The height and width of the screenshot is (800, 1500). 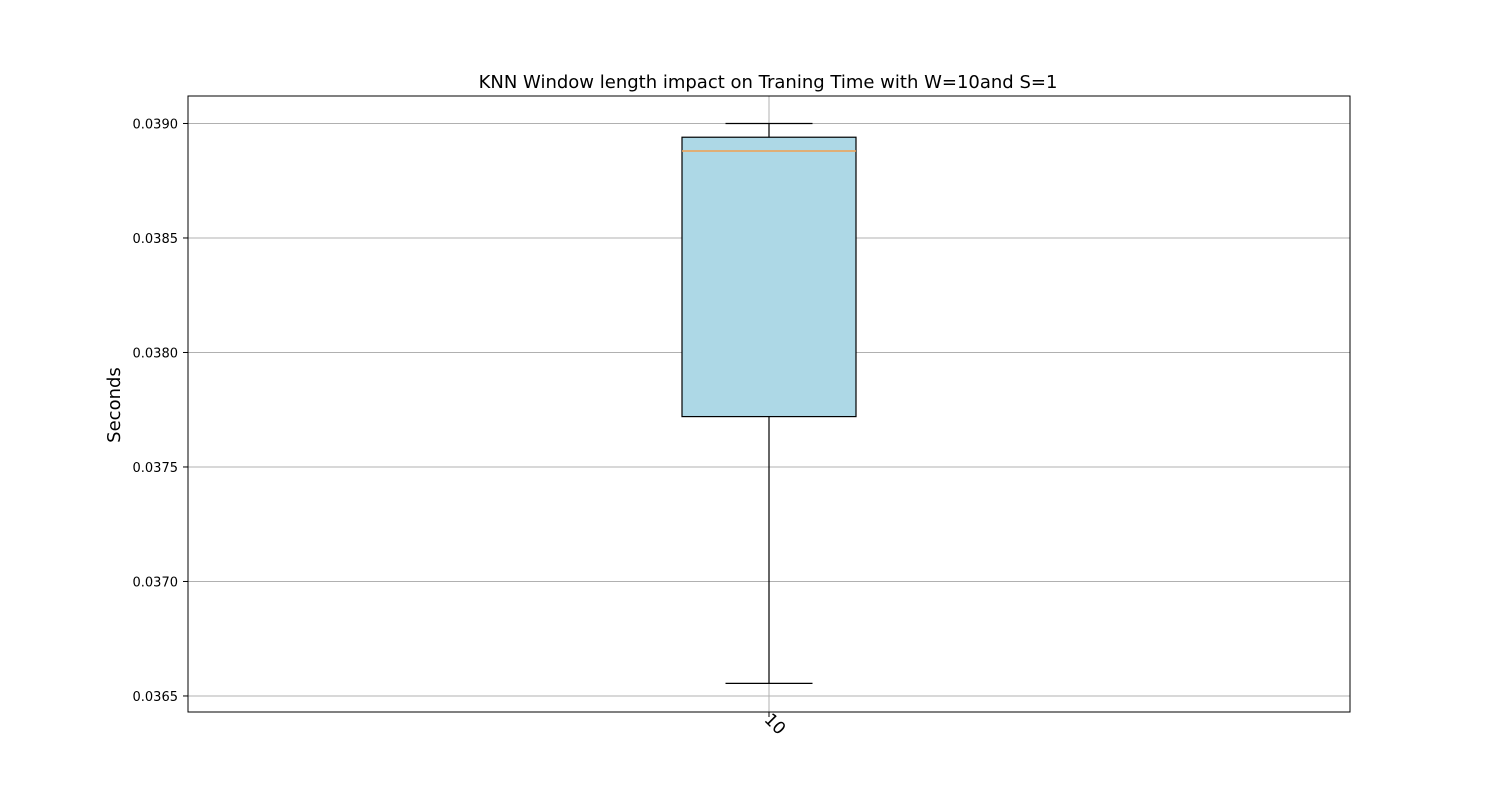 I want to click on y-tick-label: 0.0375, so click(x=156, y=468).